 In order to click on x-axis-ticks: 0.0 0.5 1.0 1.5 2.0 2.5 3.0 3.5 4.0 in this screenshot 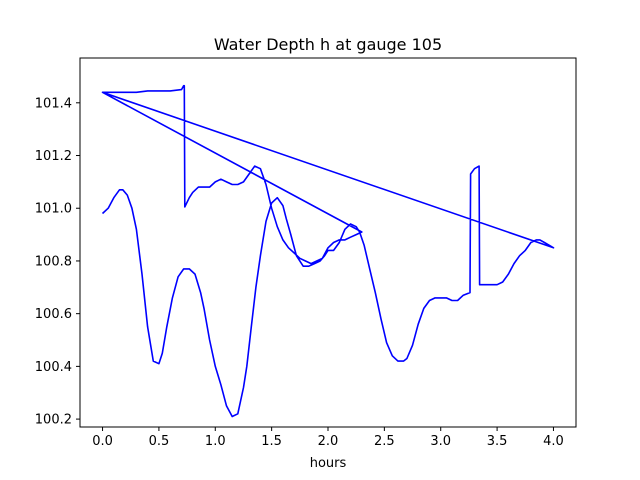, I will do `click(328, 438)`.